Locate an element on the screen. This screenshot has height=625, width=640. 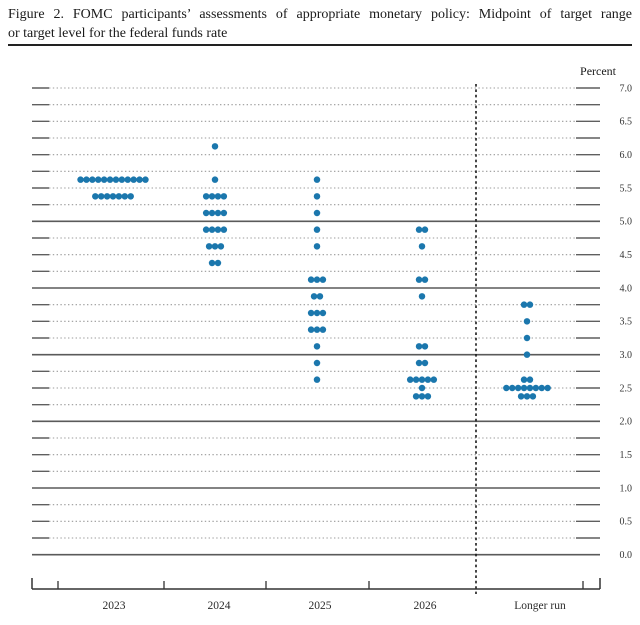
y-tick-label: 6.0 is located at coordinates (626, 155).